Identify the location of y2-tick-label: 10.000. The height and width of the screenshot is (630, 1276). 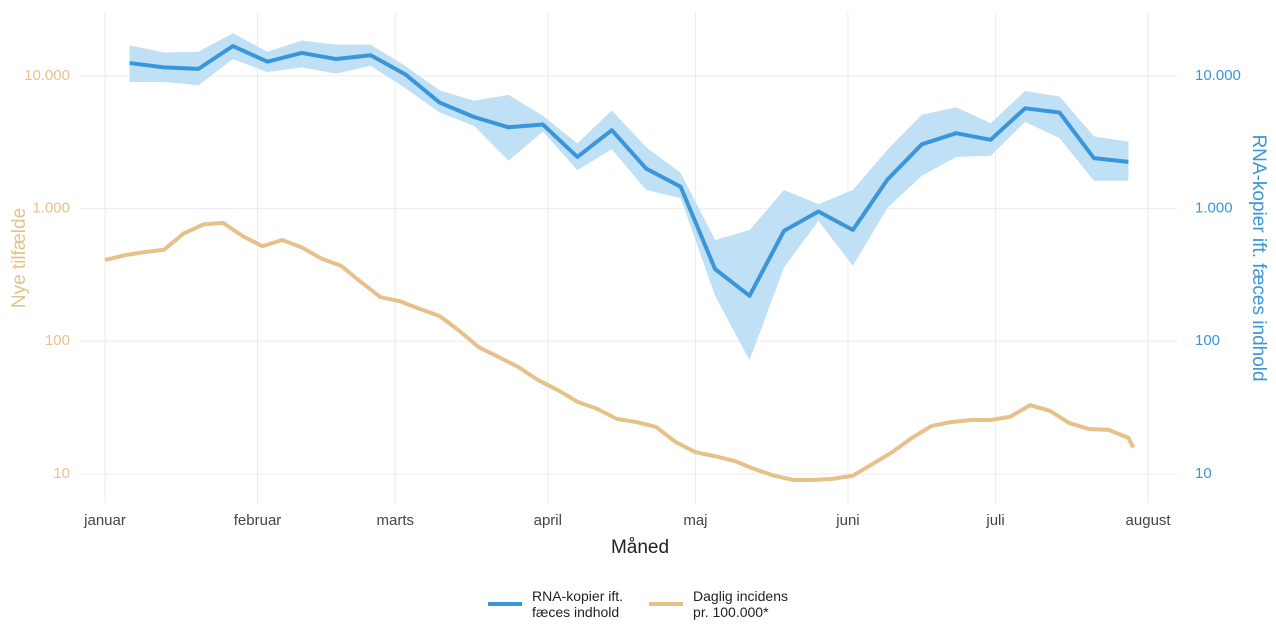
(1218, 75).